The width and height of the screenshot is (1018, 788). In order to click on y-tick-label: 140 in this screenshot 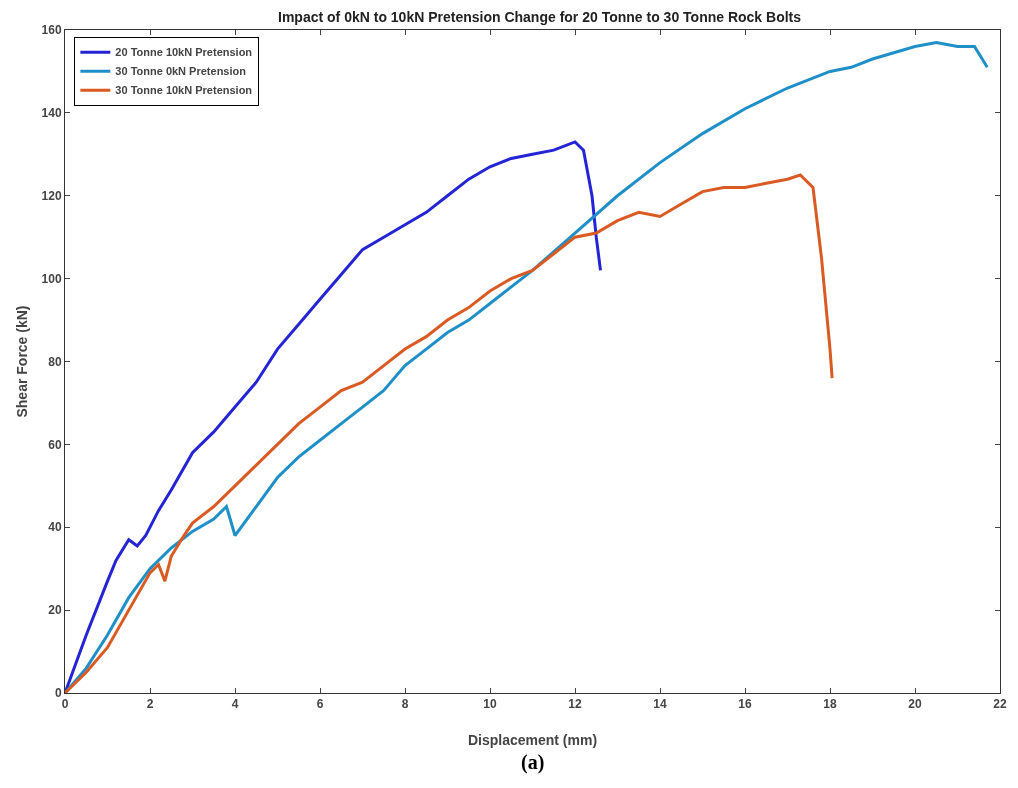, I will do `click(51, 113)`.